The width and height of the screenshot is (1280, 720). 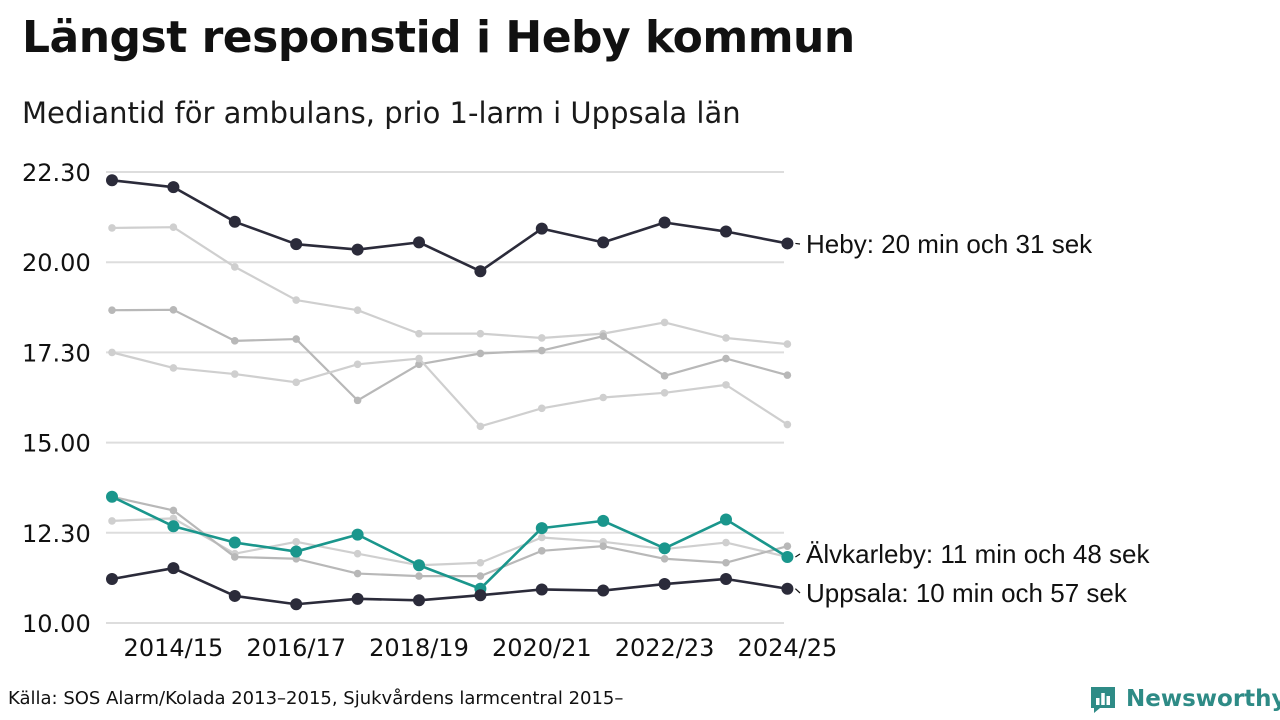 I want to click on series-grå-kommun-b, so click(x=450, y=355).